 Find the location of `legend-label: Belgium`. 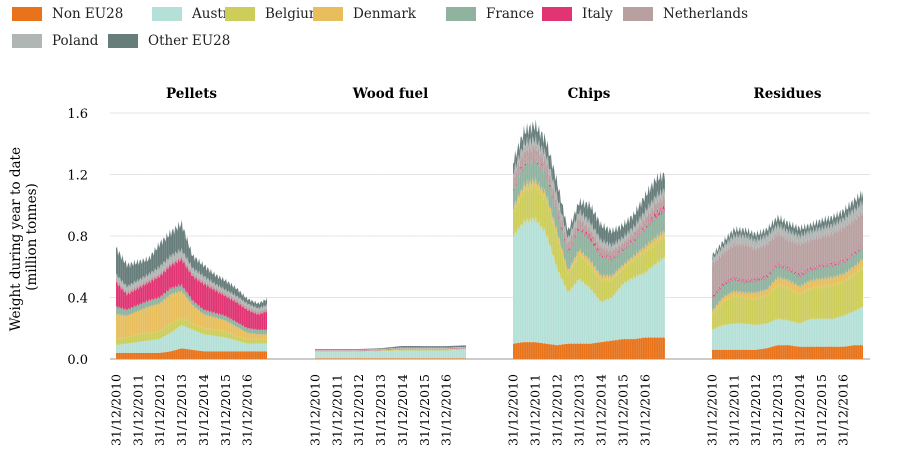

legend-label: Belgium is located at coordinates (293, 14).